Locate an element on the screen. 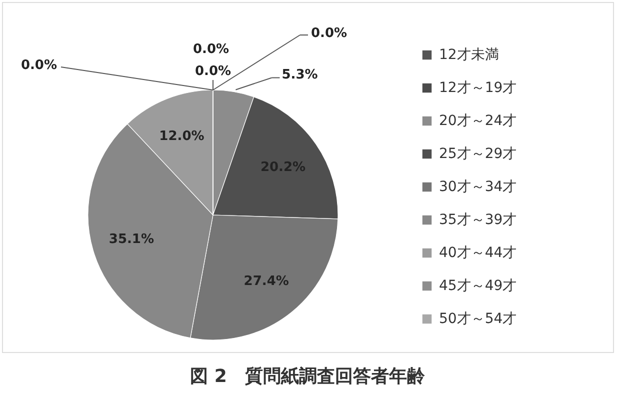  legend-label: 12才～19才 is located at coordinates (478, 88).